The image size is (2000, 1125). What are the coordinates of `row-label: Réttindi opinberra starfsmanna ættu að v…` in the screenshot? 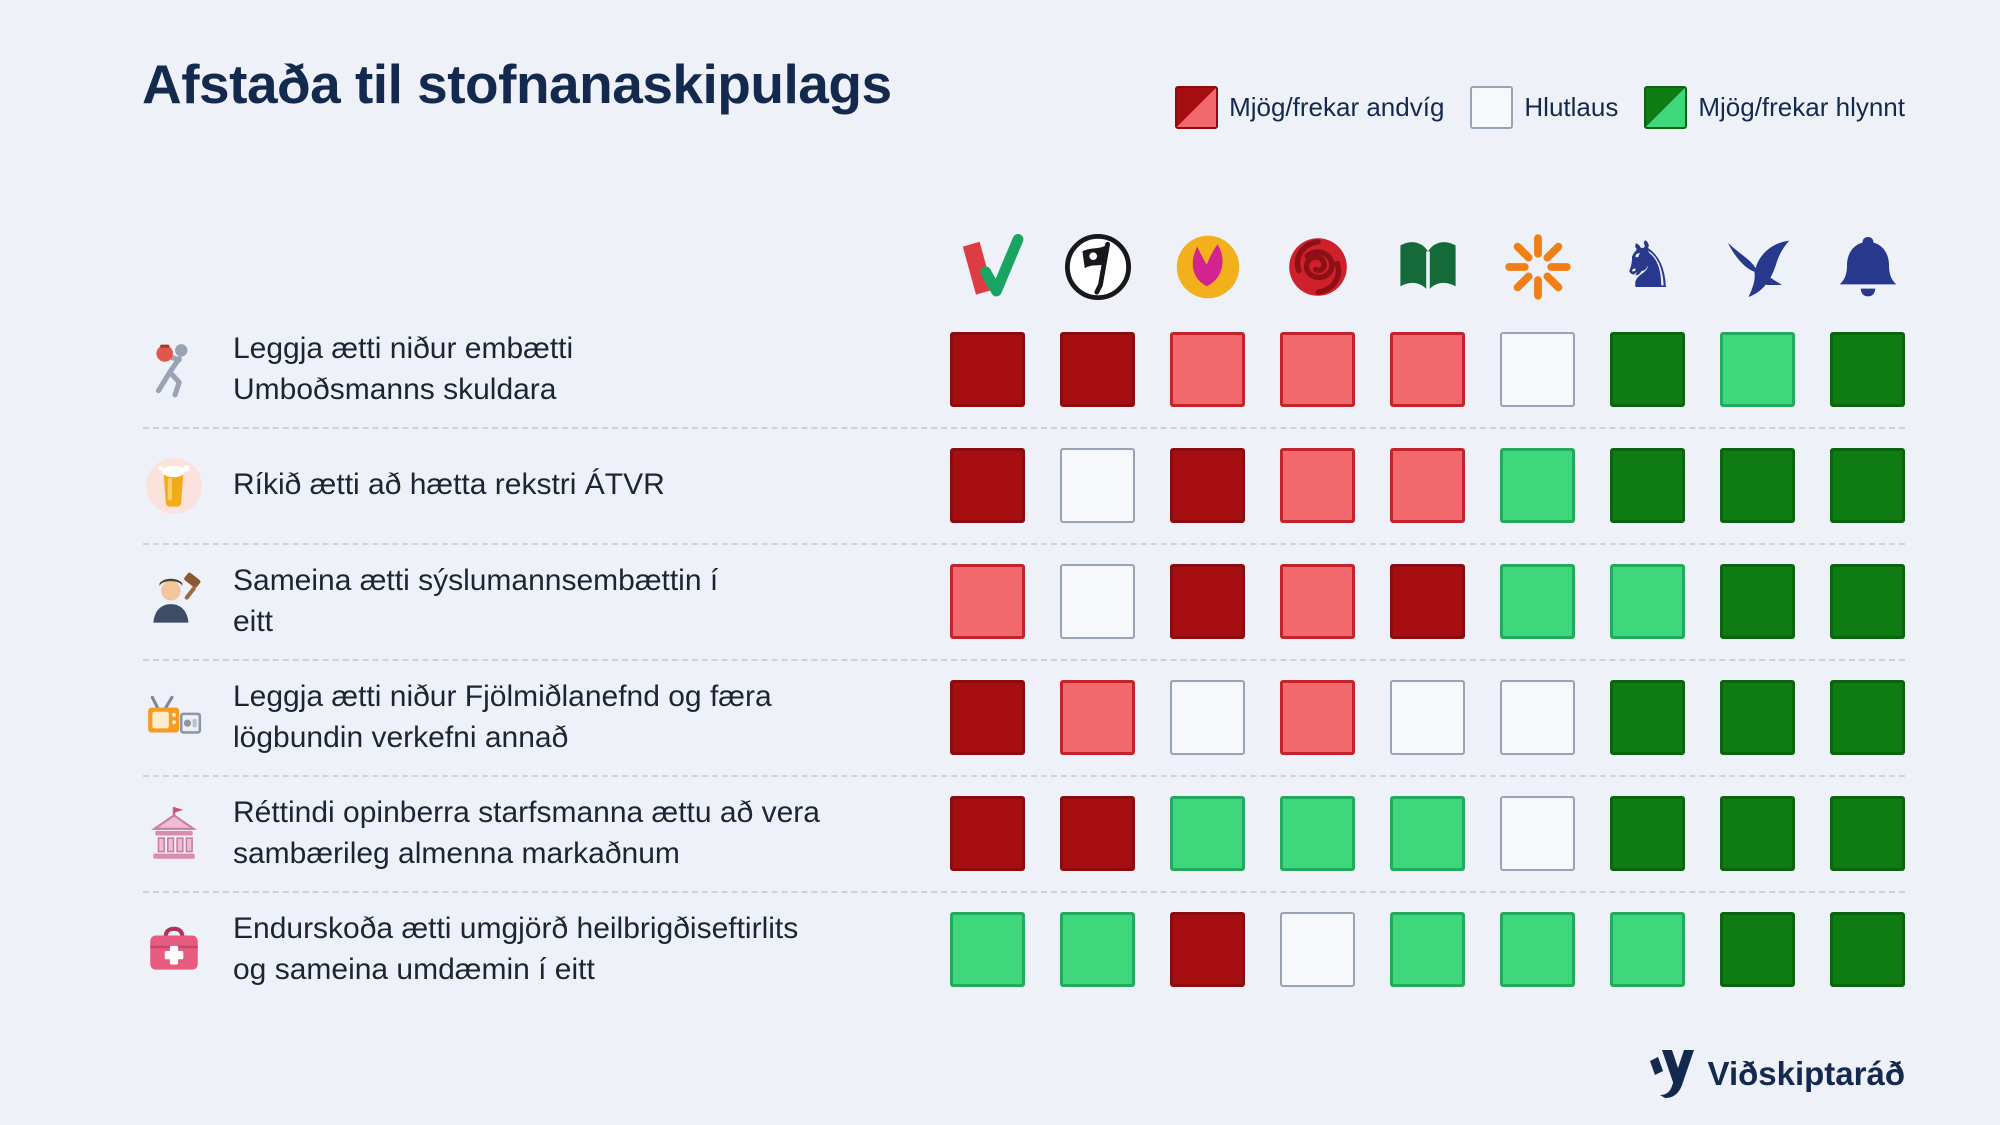 It's located at (526, 833).